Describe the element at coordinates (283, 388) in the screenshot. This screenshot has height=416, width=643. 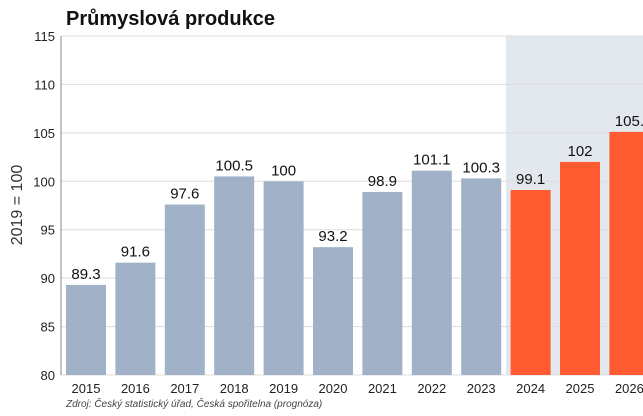
I see `x-tick-label-2019: 2019` at that location.